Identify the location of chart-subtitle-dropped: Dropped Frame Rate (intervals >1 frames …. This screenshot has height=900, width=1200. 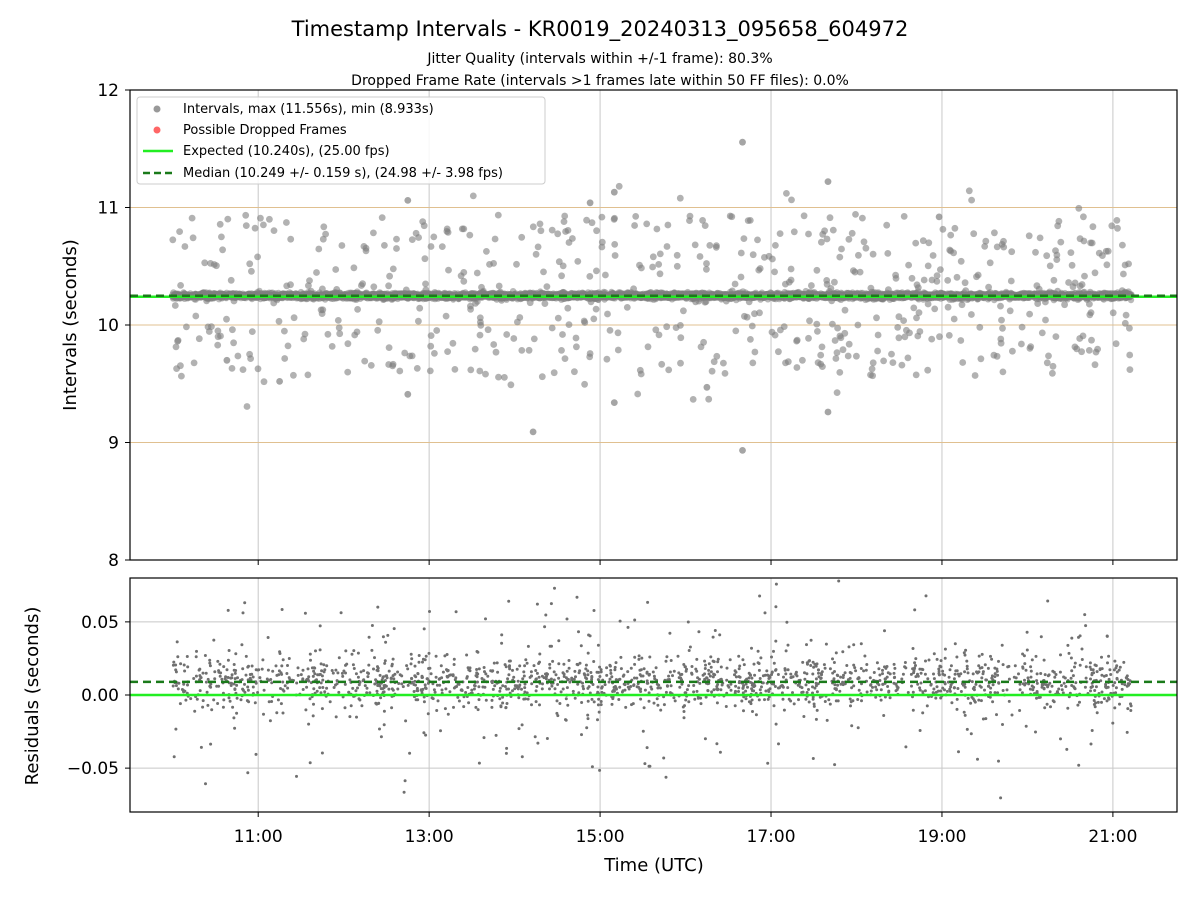
(600, 81).